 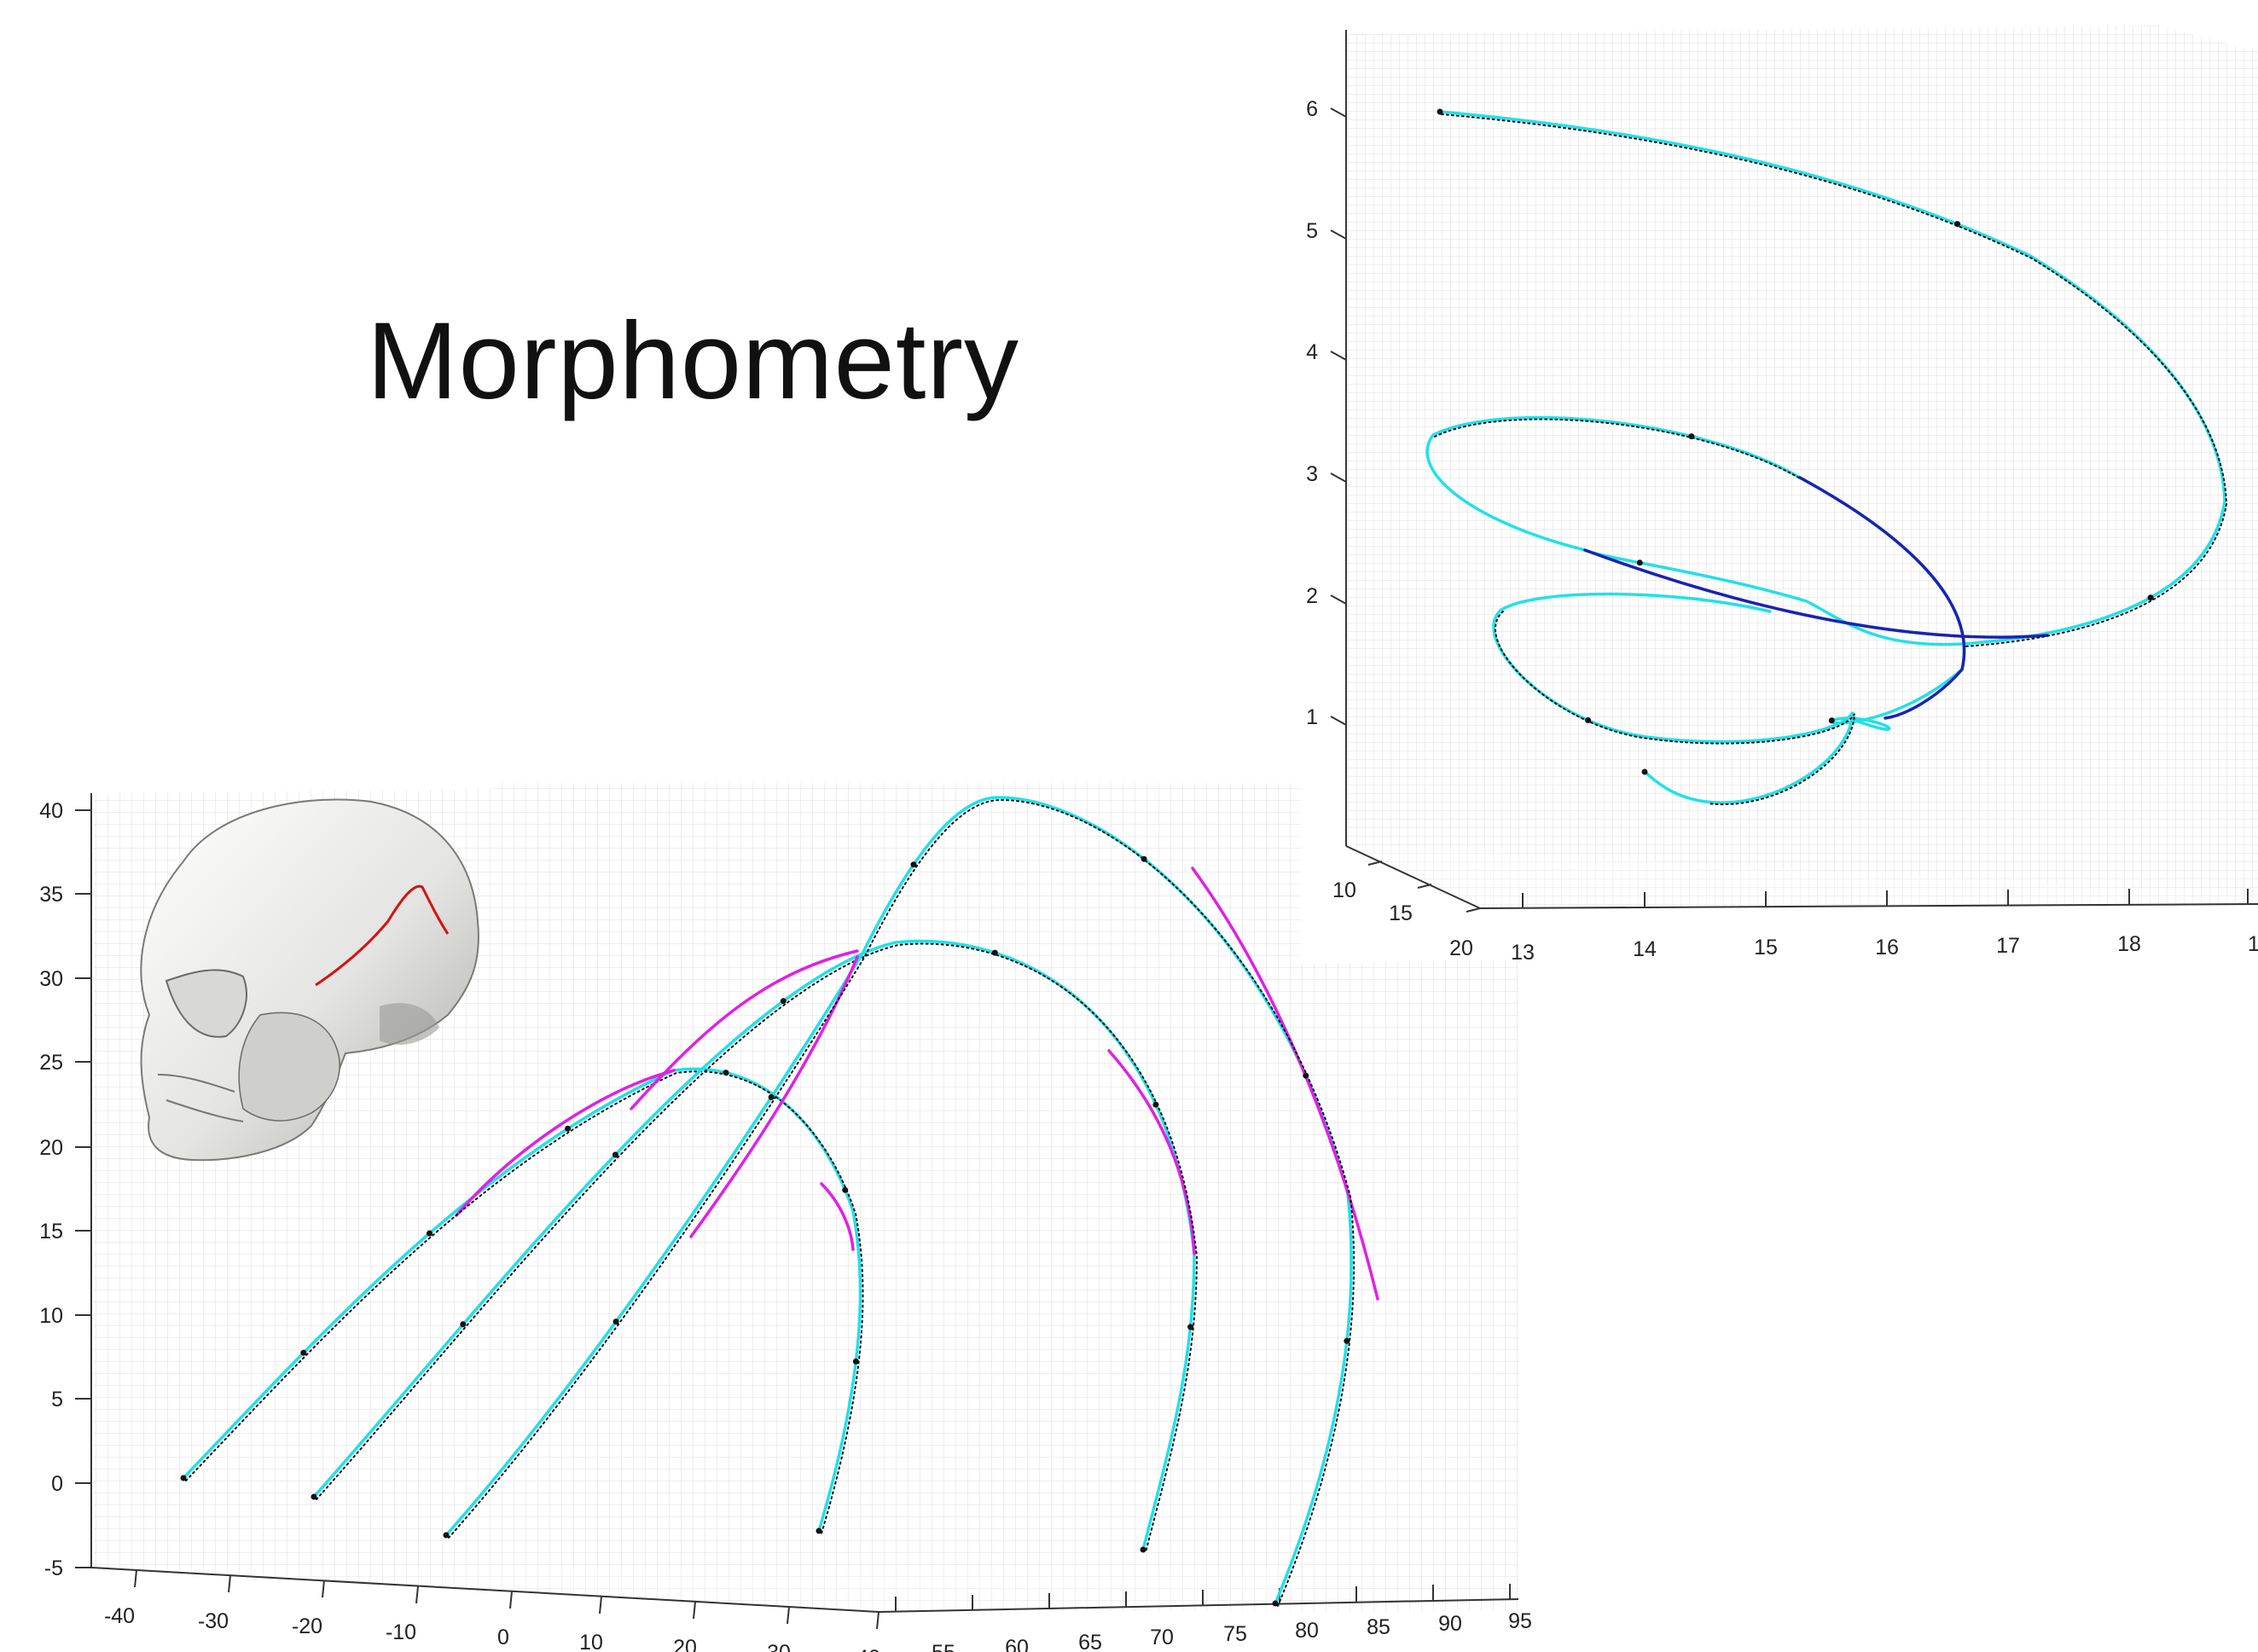 I want to click on right-y-ticks: 10 15 20, so click(x=1406, y=911).